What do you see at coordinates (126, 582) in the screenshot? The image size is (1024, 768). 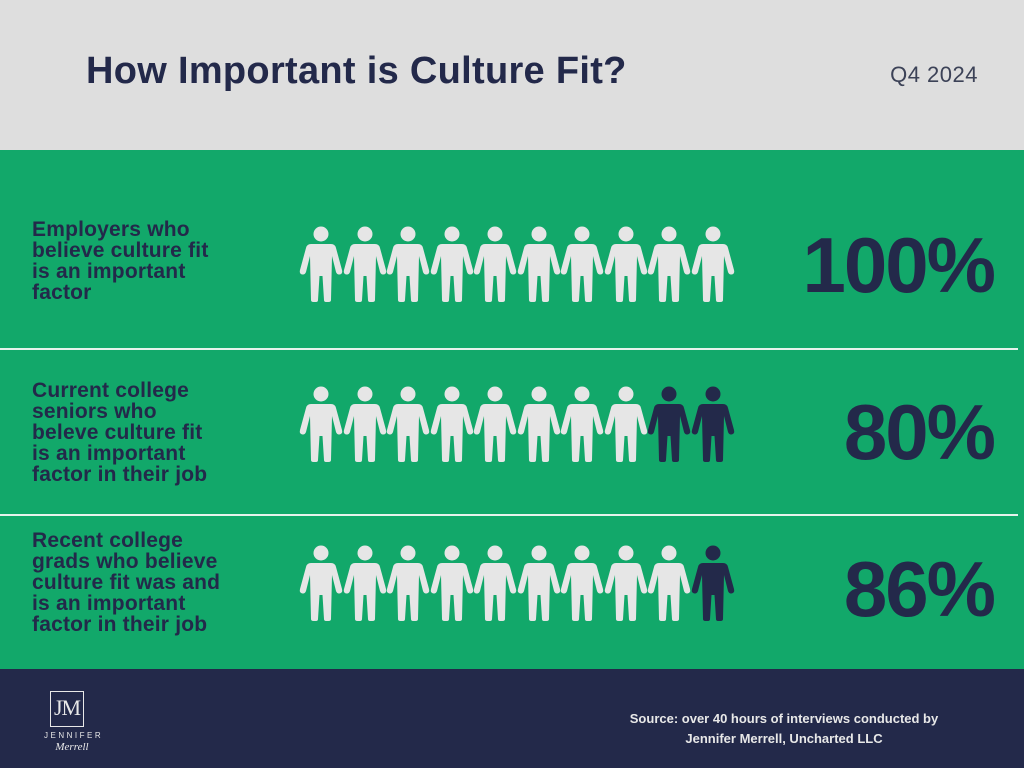 I see `row-label-line: culture fit was and` at bounding box center [126, 582].